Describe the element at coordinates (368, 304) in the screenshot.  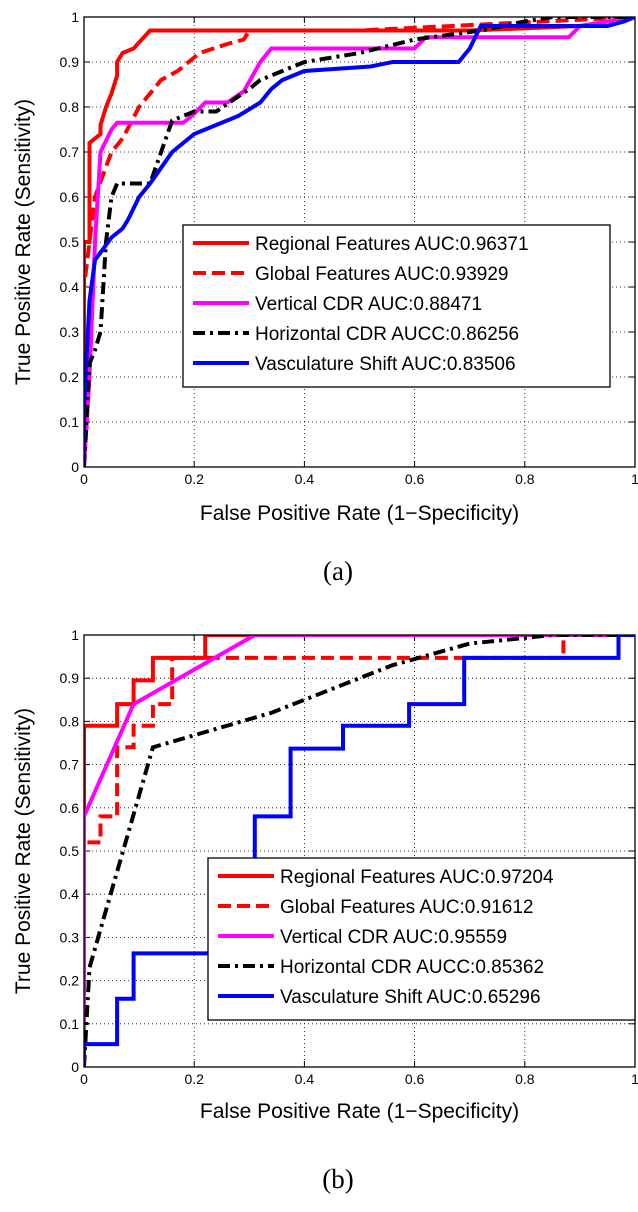
I see `legend-label: Vertical CDR AUC:0.88471` at that location.